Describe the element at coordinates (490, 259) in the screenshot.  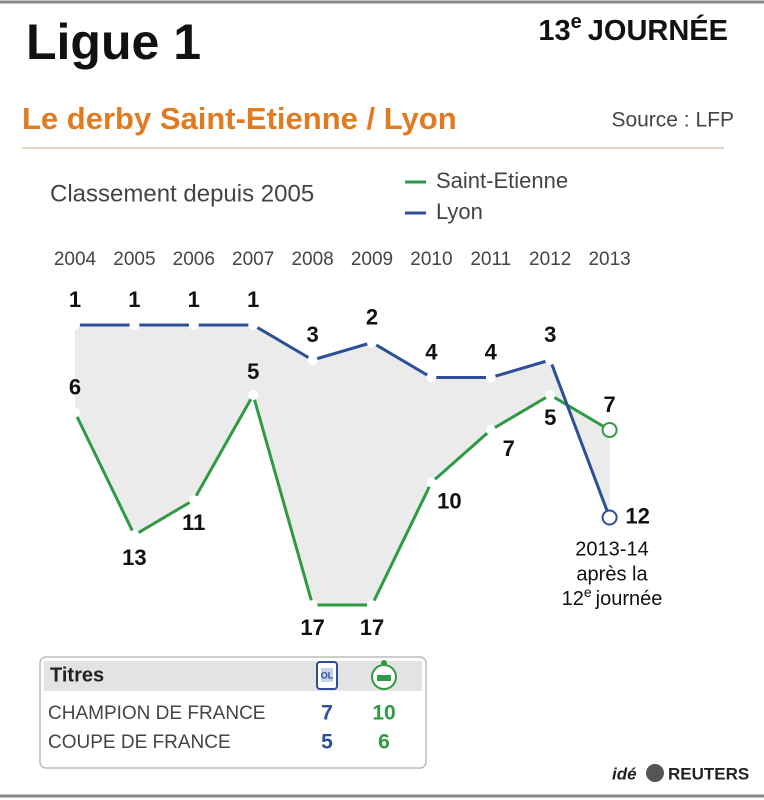
I see `x-tick-label: 2011` at that location.